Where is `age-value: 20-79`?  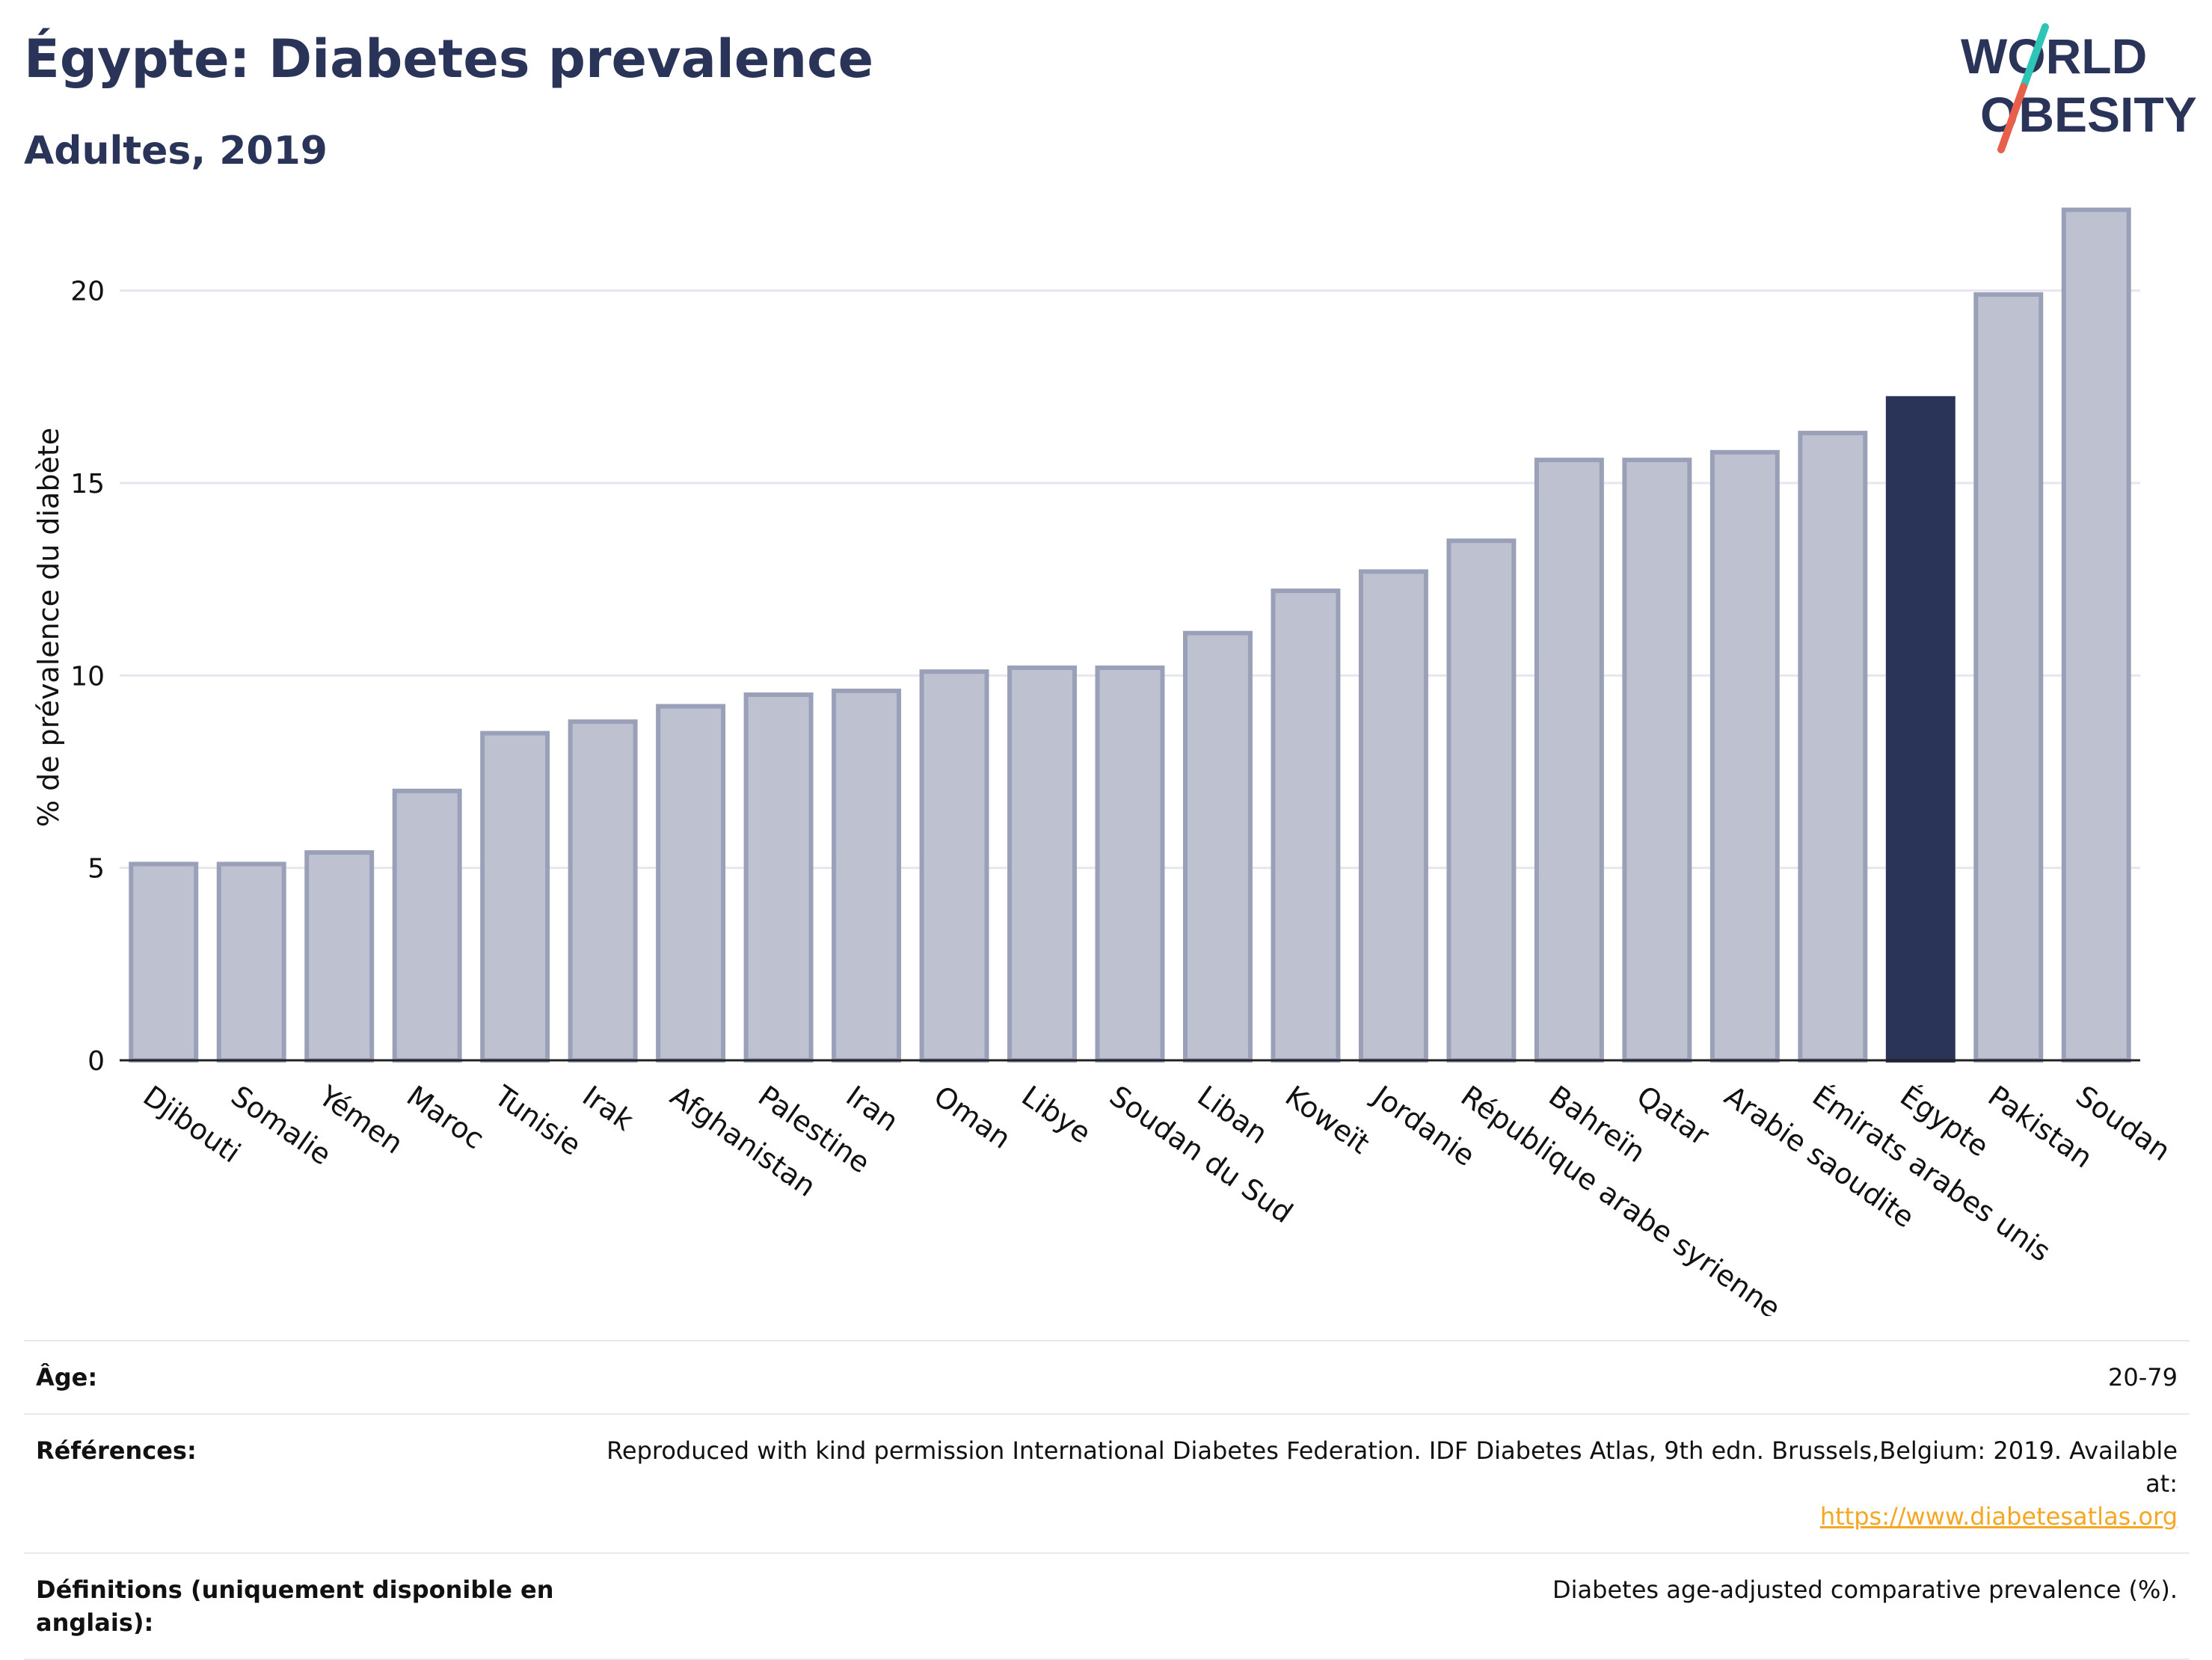
age-value: 20-79 is located at coordinates (2143, 1377).